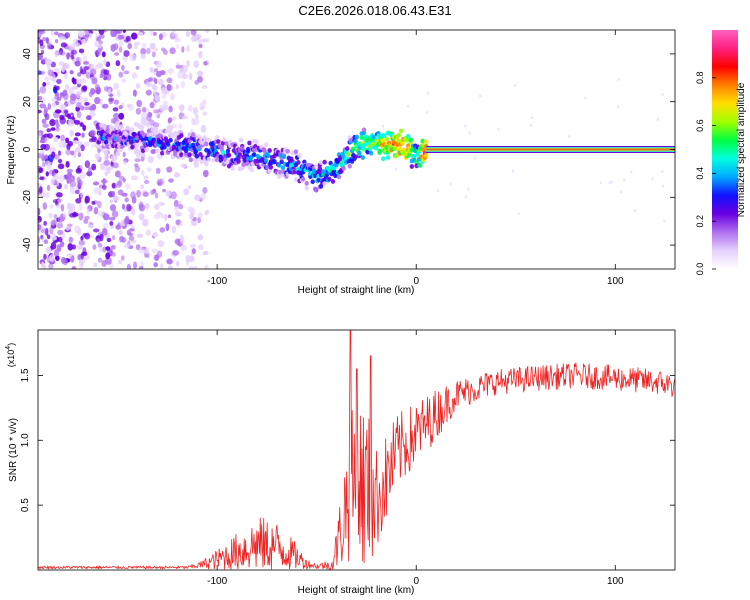 The width and height of the screenshot is (750, 600). Describe the element at coordinates (27, 149) in the screenshot. I see `y-tick-label: 0` at that location.